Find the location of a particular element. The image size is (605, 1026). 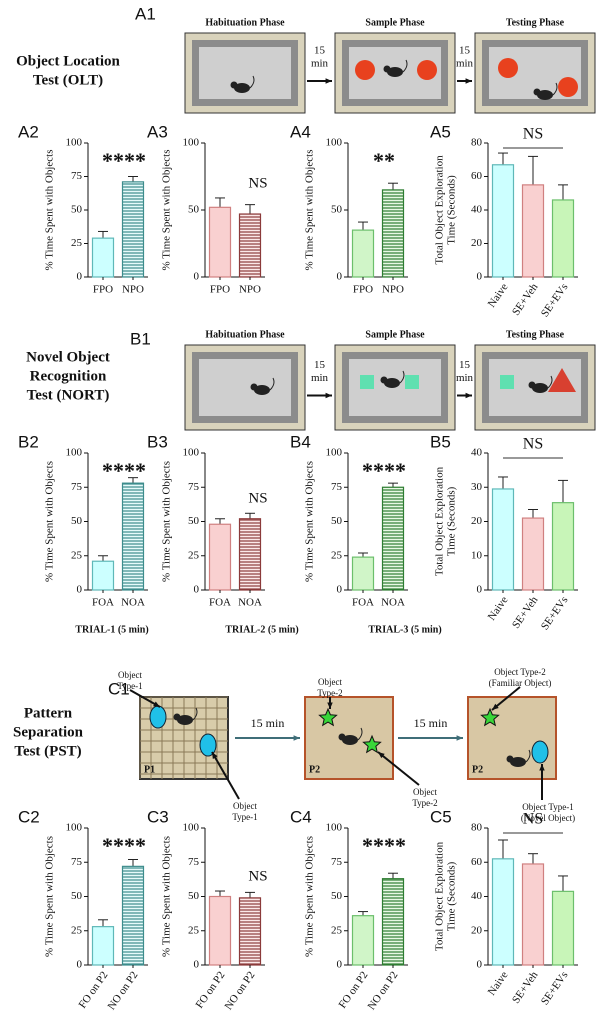

y-tick-label: 80 is located at coordinates (477, 828).